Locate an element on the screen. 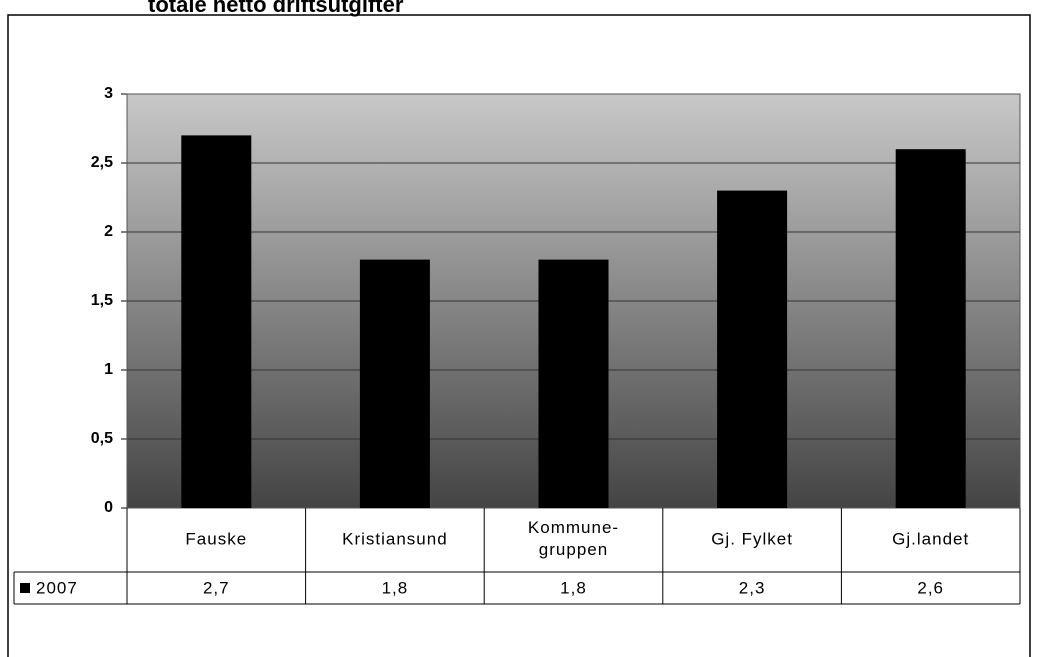  chart-title: totale netto driftsutgifter is located at coordinates (276, 8).